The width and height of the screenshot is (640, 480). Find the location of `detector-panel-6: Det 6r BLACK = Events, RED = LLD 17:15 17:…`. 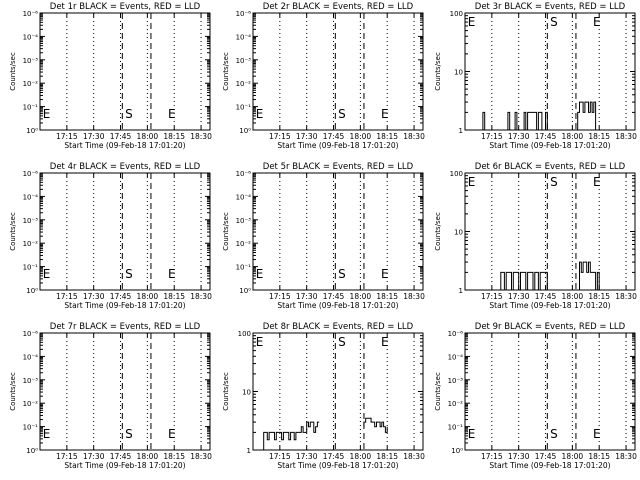

detector-panel-6: Det 6r BLACK = Events, RED = LLD 17:15 17:… is located at coordinates (535, 236).